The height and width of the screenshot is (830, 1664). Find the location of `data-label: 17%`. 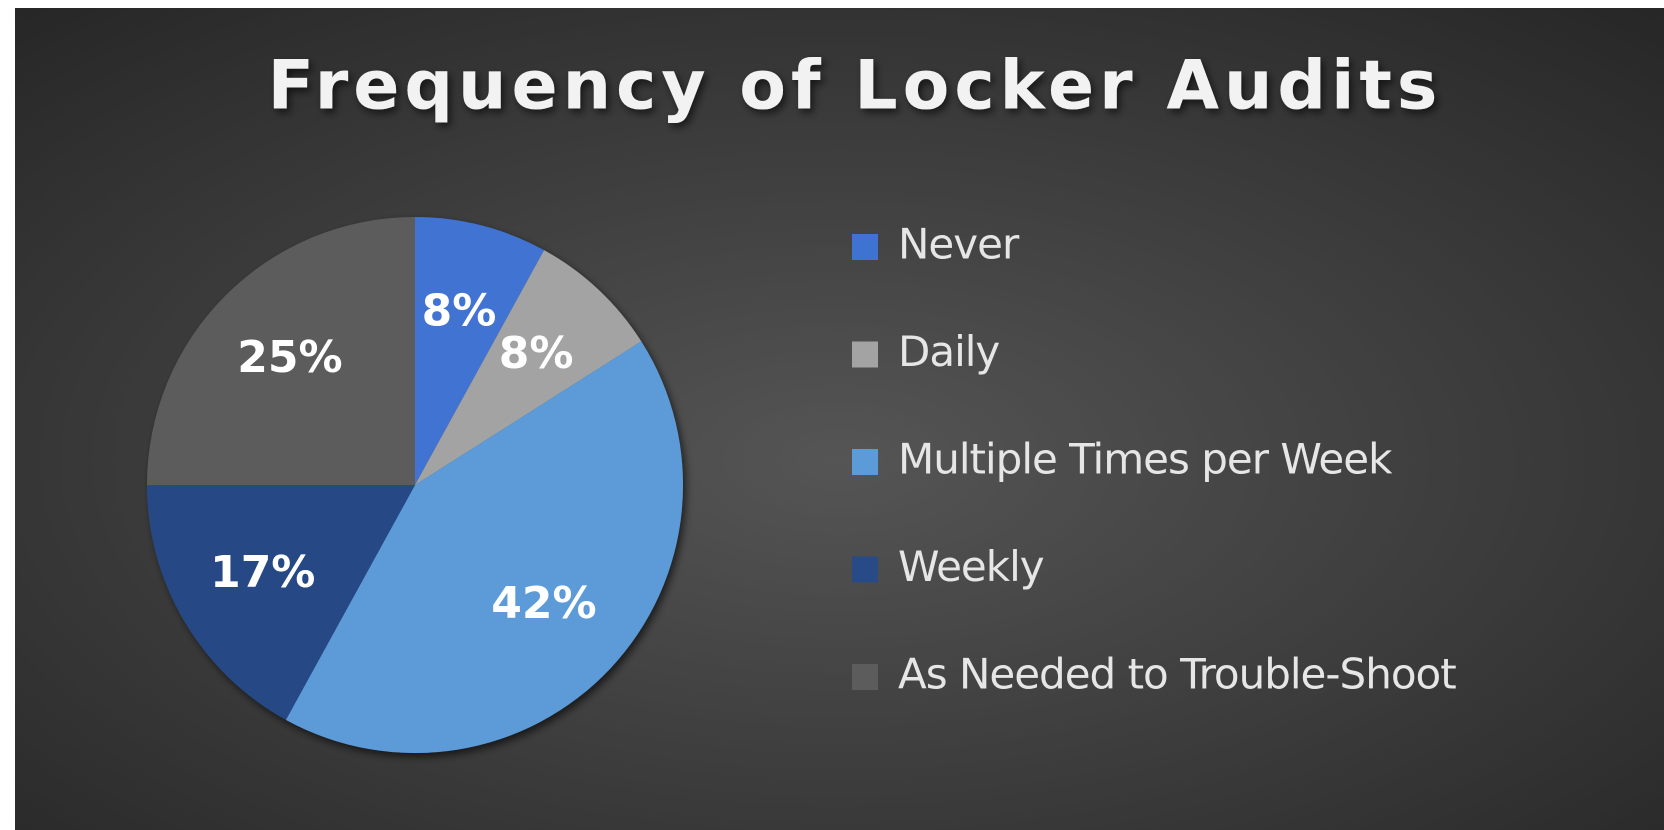

data-label: 17% is located at coordinates (262, 572).